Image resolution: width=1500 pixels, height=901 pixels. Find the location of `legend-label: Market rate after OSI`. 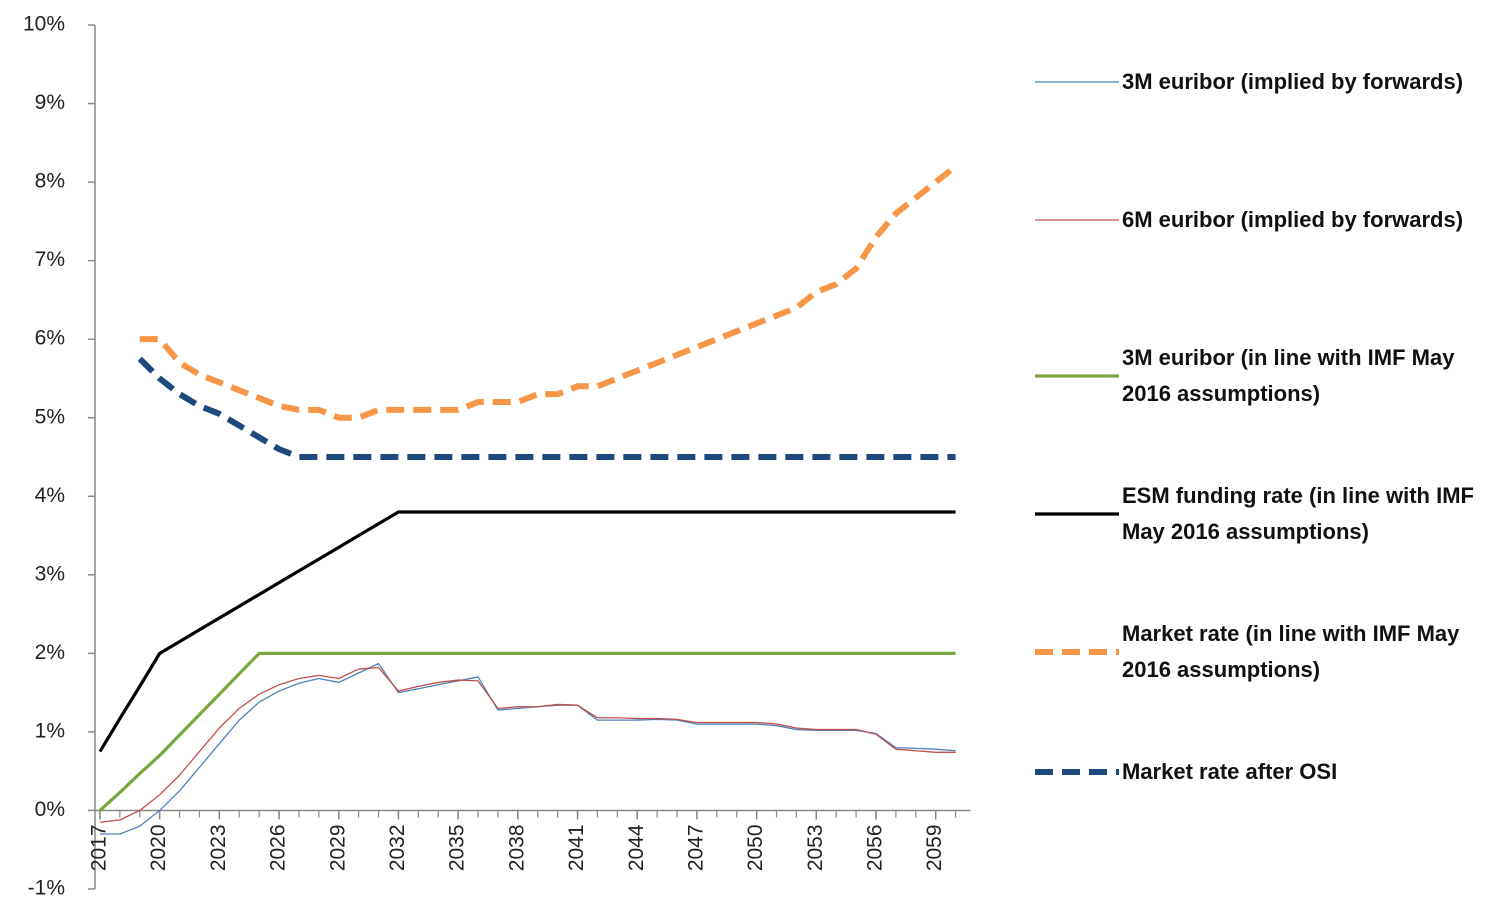

legend-label: Market rate after OSI is located at coordinates (1230, 771).